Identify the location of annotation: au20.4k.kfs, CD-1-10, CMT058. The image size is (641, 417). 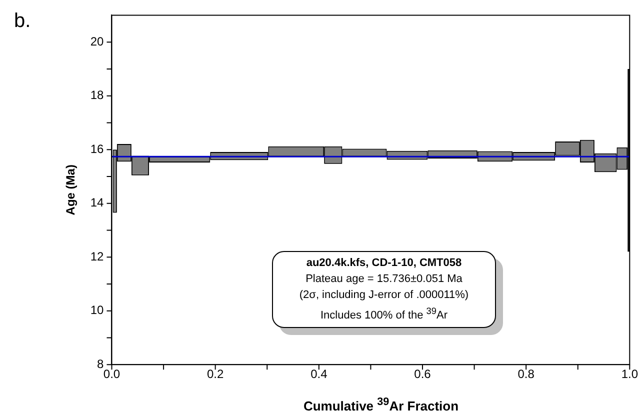
(384, 263).